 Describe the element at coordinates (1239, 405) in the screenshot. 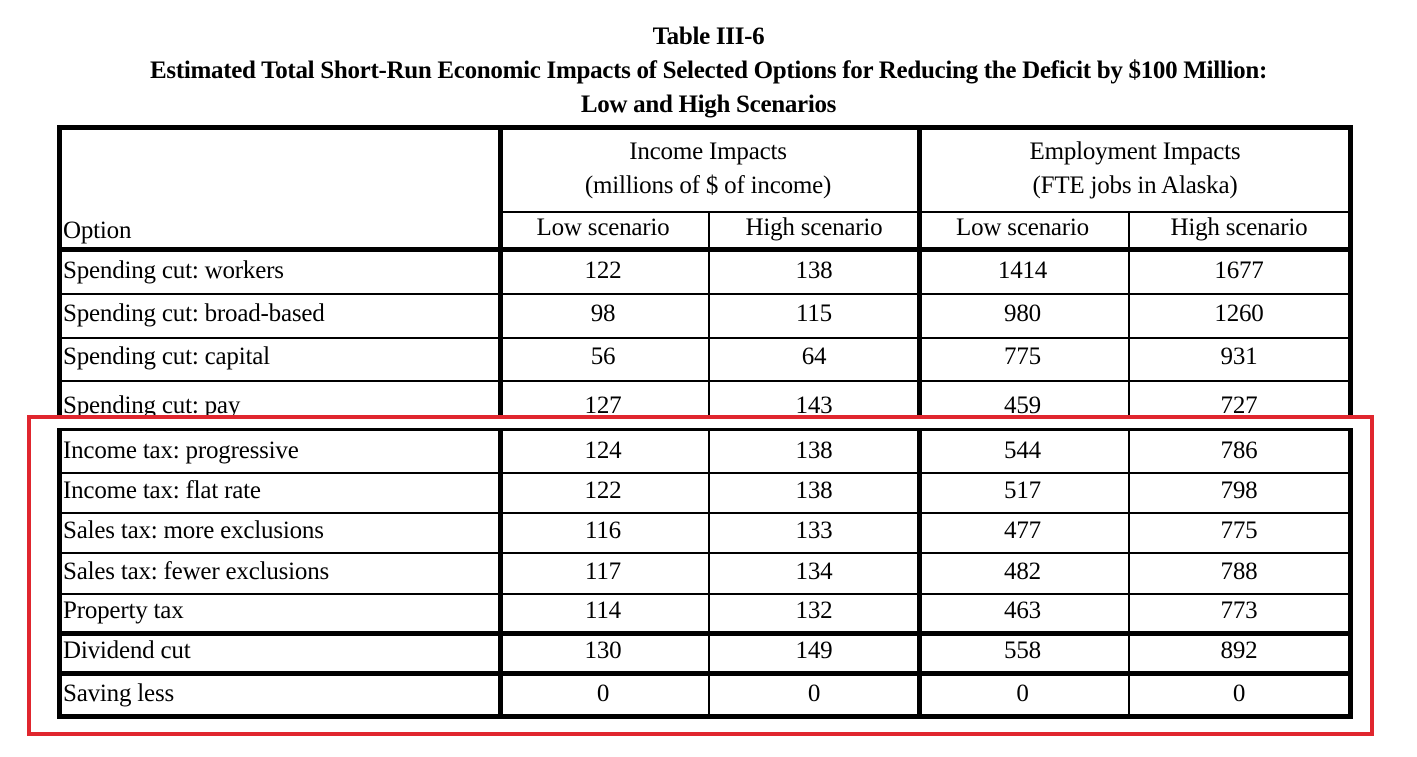

I see `employment-high-cell: 727` at that location.